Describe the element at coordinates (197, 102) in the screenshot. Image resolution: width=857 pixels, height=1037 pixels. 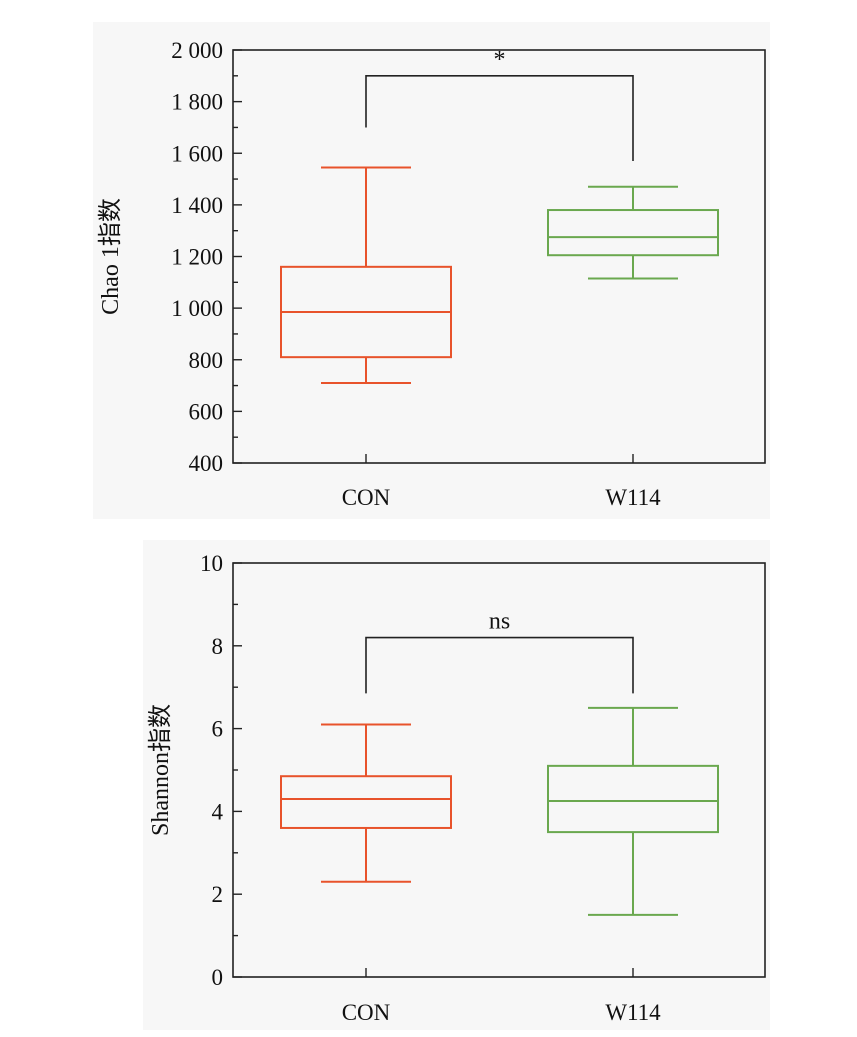
I see `chao1-ytick-label: 1 800` at that location.